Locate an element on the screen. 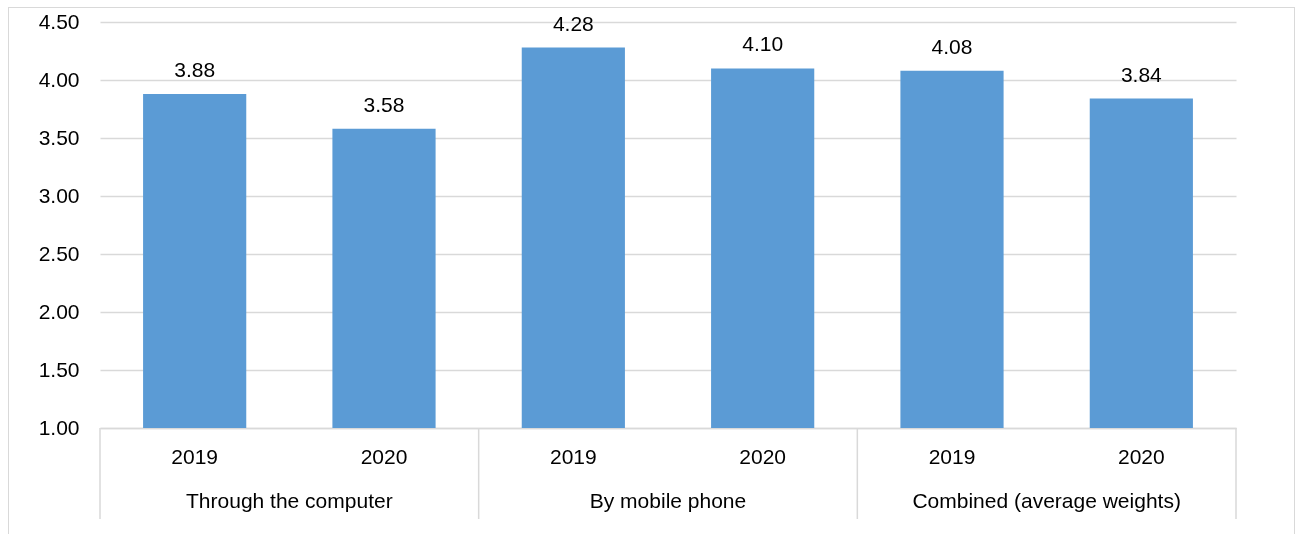 The image size is (1305, 534). y-tick-label: 3.00 is located at coordinates (59, 195).